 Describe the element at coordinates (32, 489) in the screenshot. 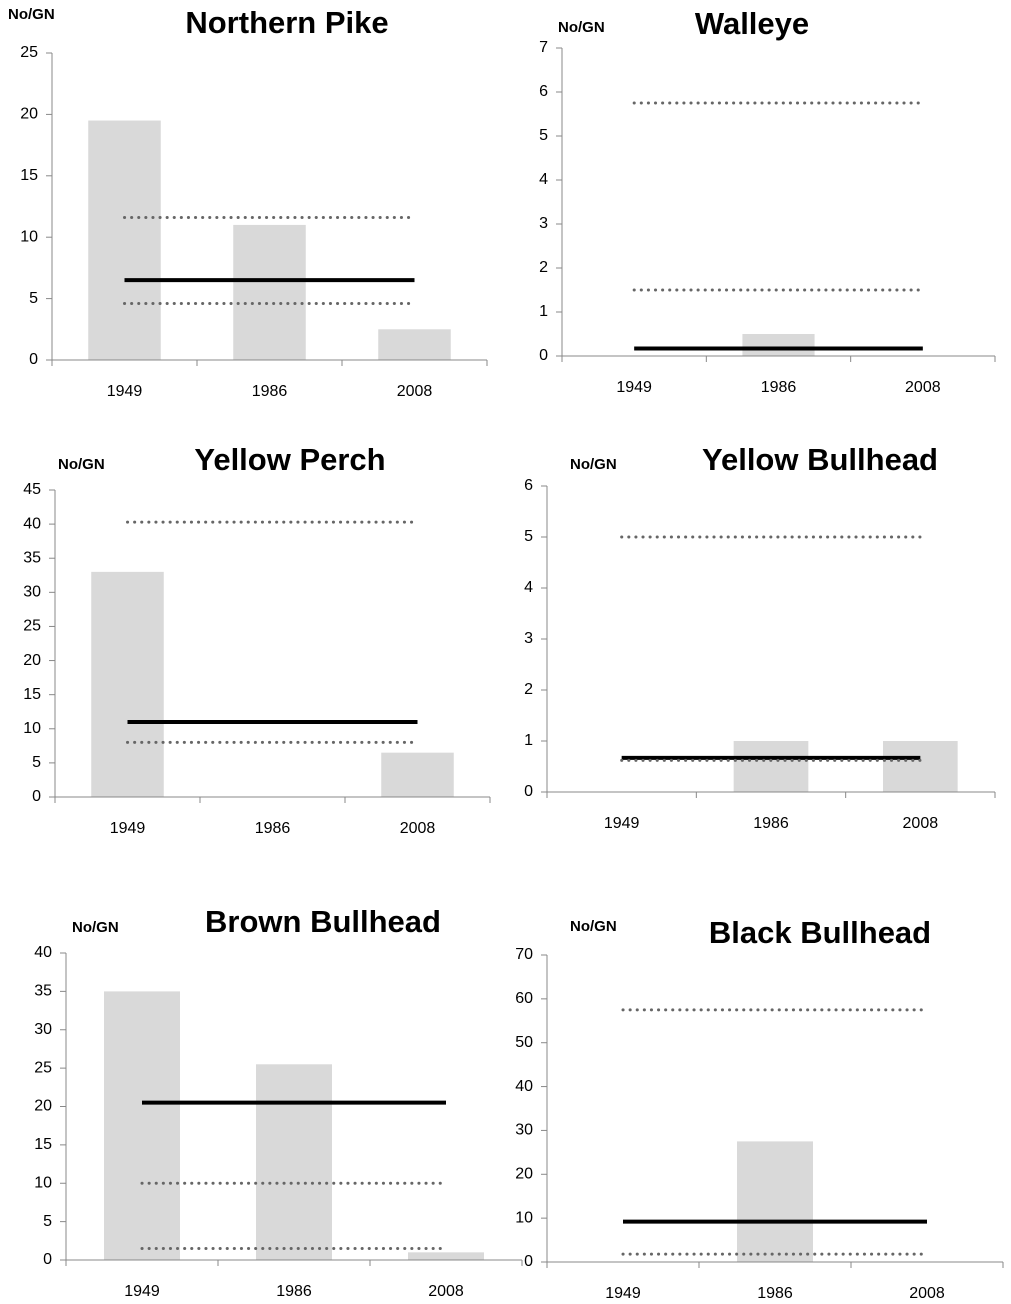

I see `y-tick-label: 45` at that location.